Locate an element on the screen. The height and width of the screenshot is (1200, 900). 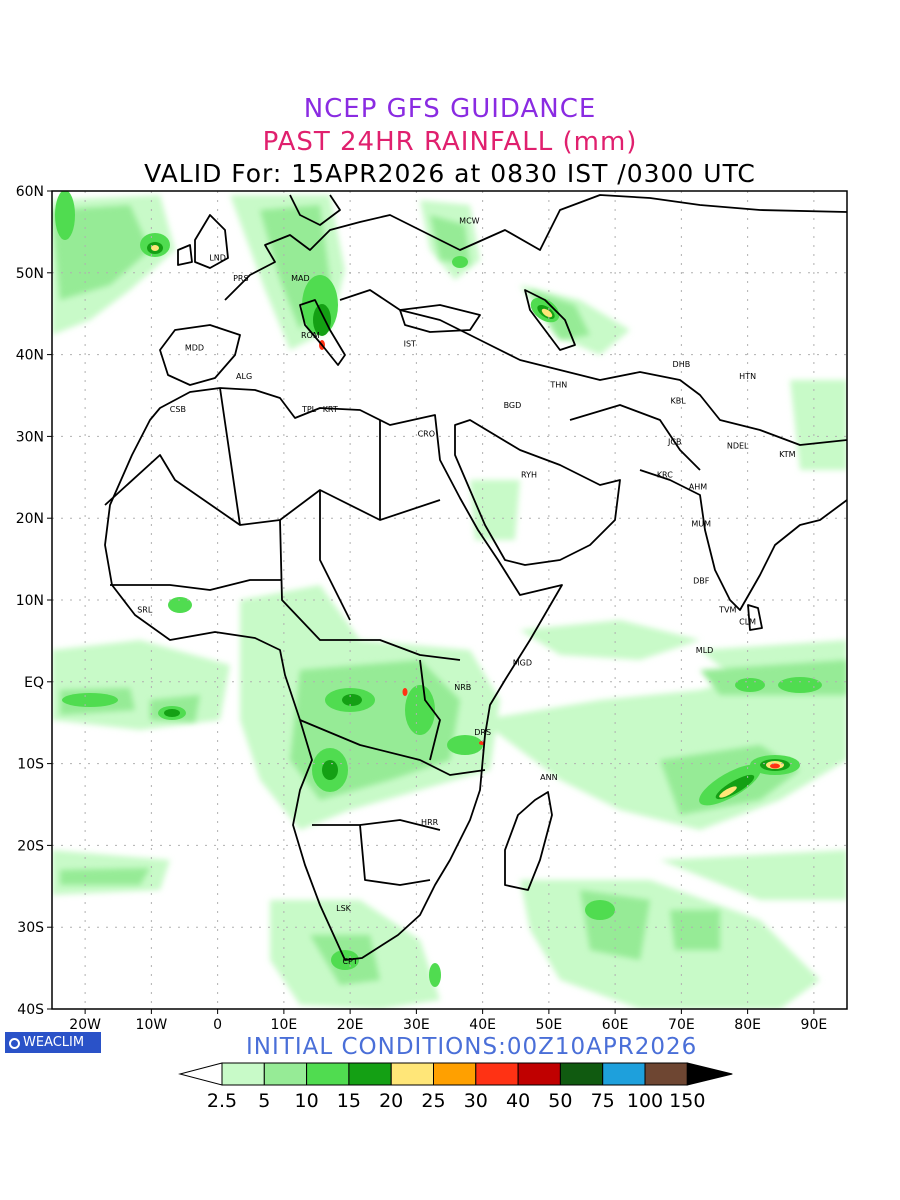
rainfall-colorbar: 2.5 5 10 15 20 25 30 40 50 75 100 150 is located at coordinates (455, 1087).